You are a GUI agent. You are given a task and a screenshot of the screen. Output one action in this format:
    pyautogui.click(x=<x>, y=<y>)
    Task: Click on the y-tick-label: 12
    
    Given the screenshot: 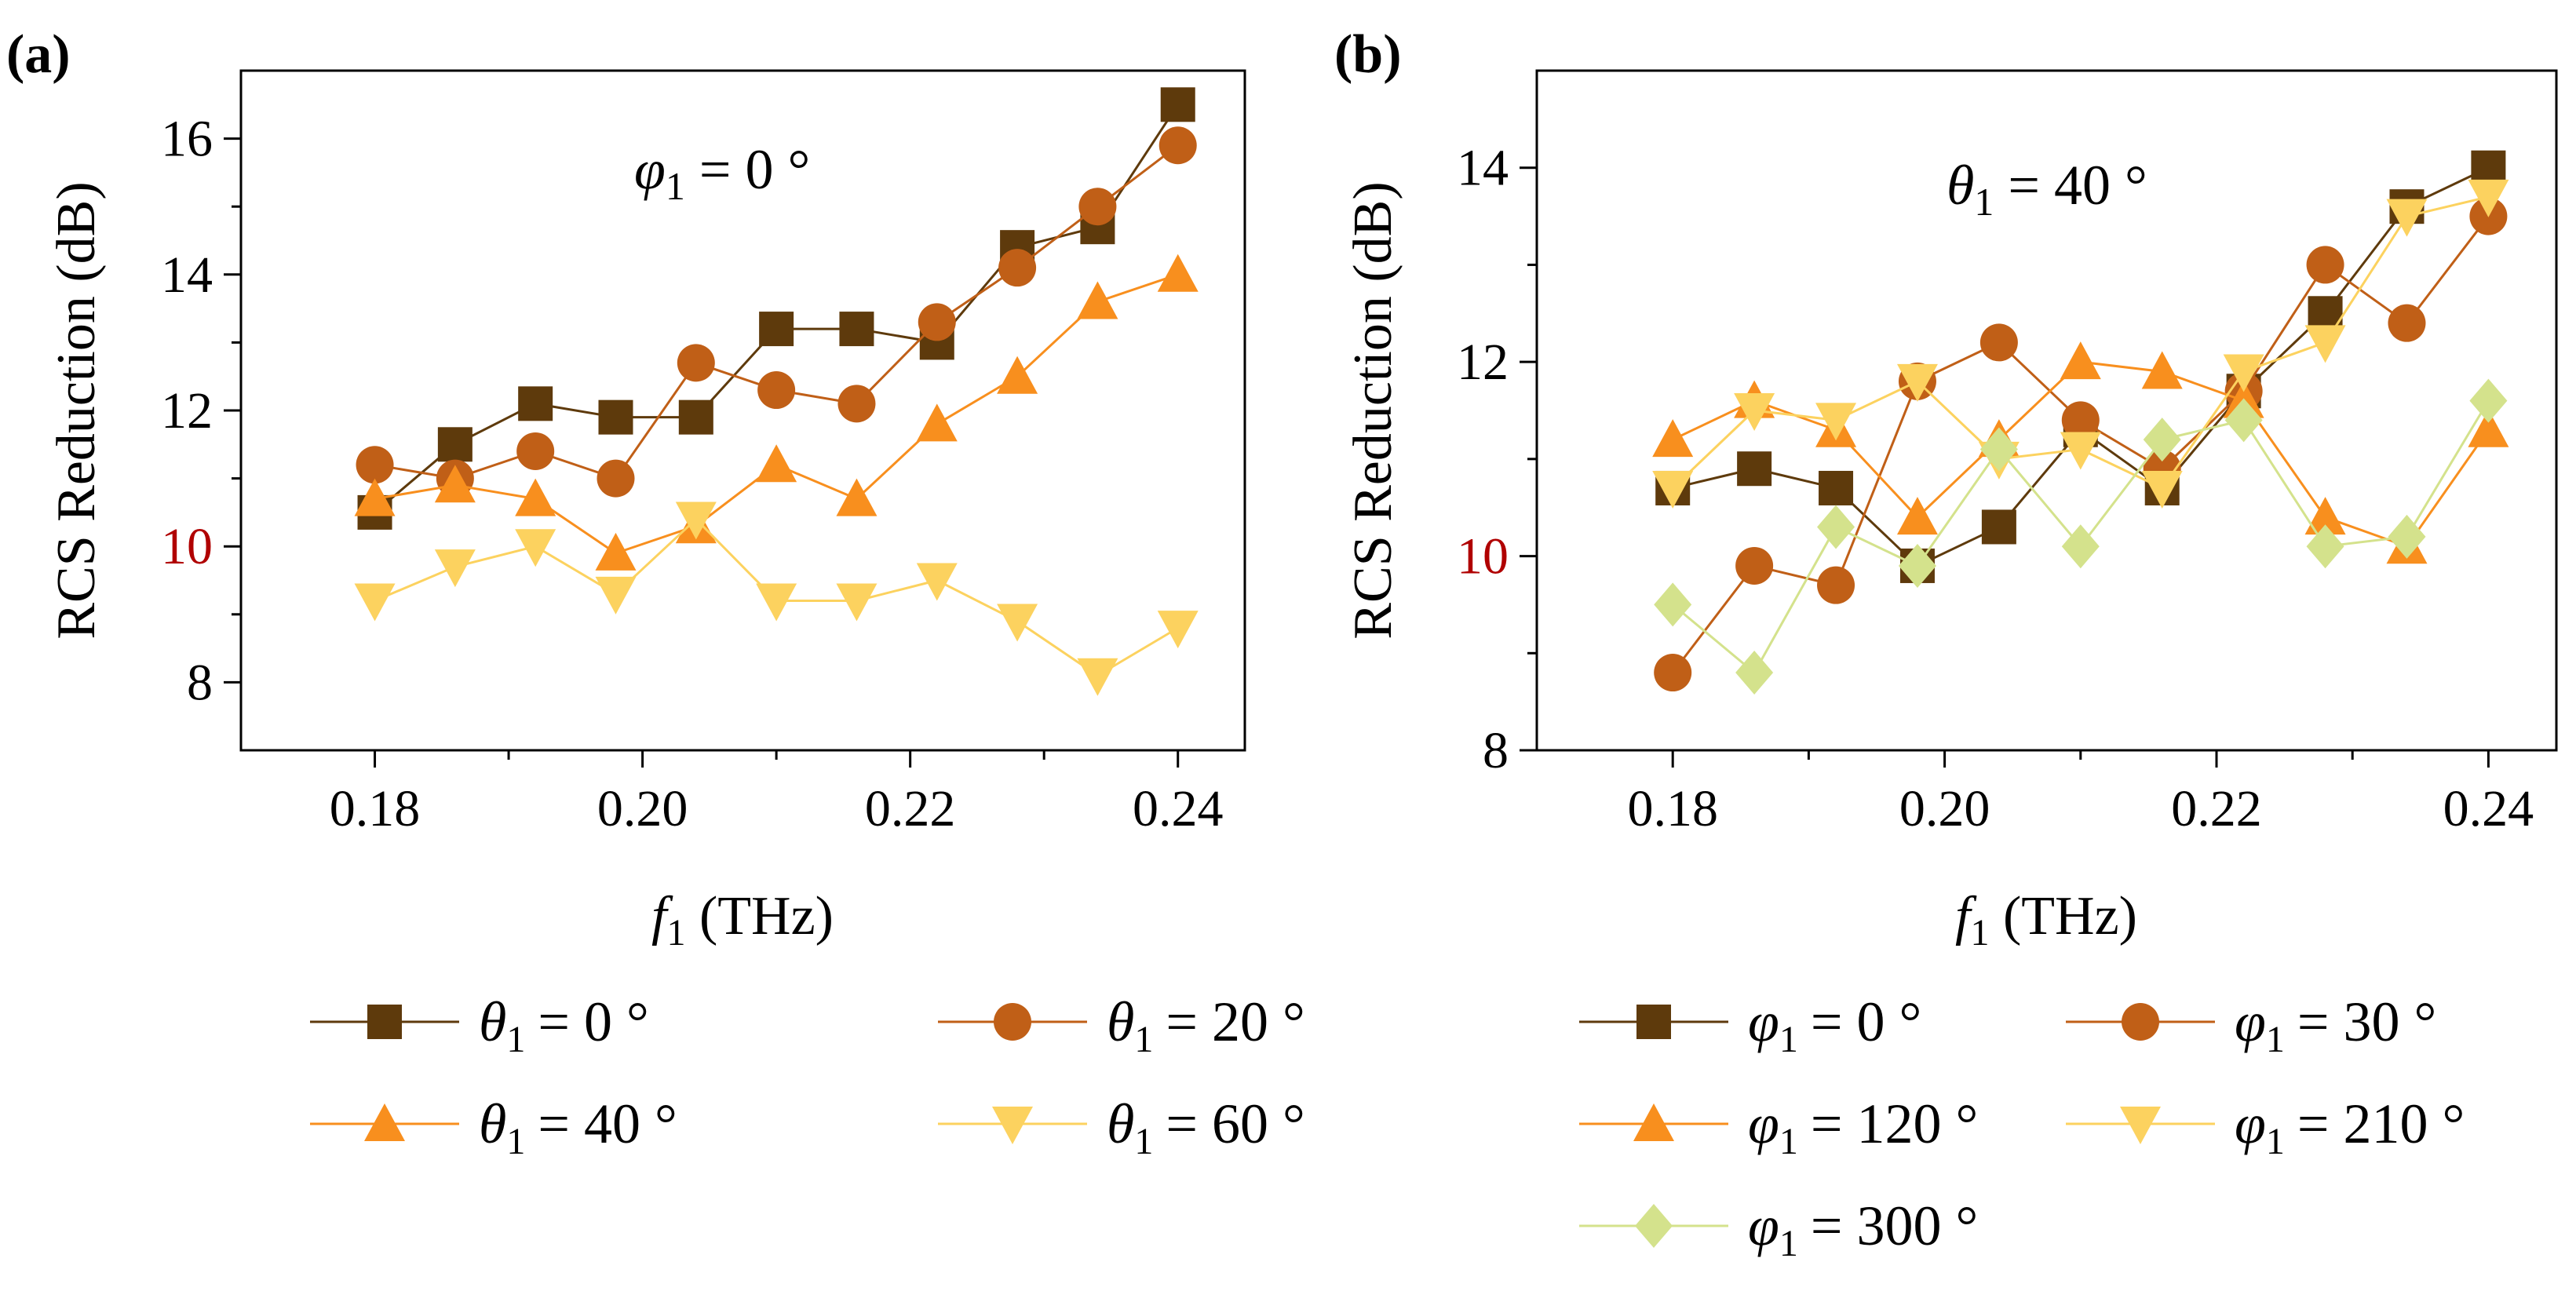 What is the action you would take?
    pyautogui.click(x=1483, y=362)
    